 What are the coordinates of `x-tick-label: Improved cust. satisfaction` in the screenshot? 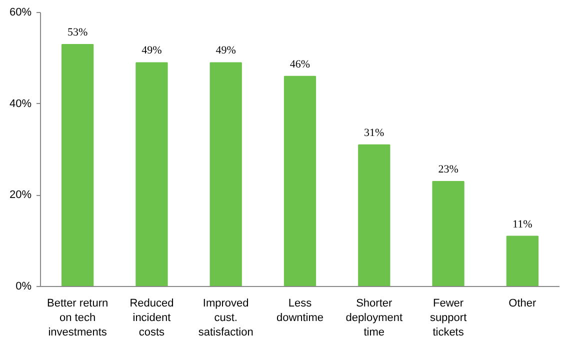 It's located at (226, 318).